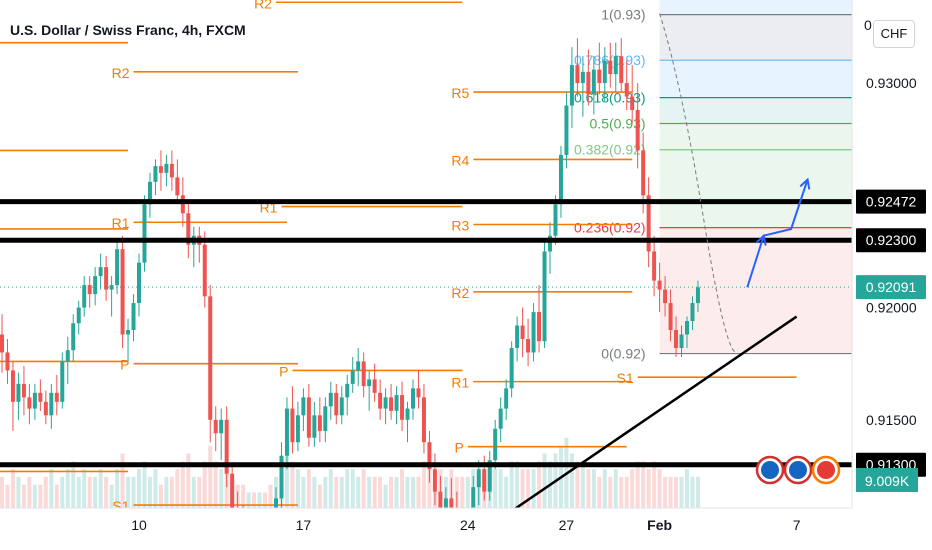 Image resolution: width=932 pixels, height=550 pixels. I want to click on pivot-label: R1, so click(121, 223).